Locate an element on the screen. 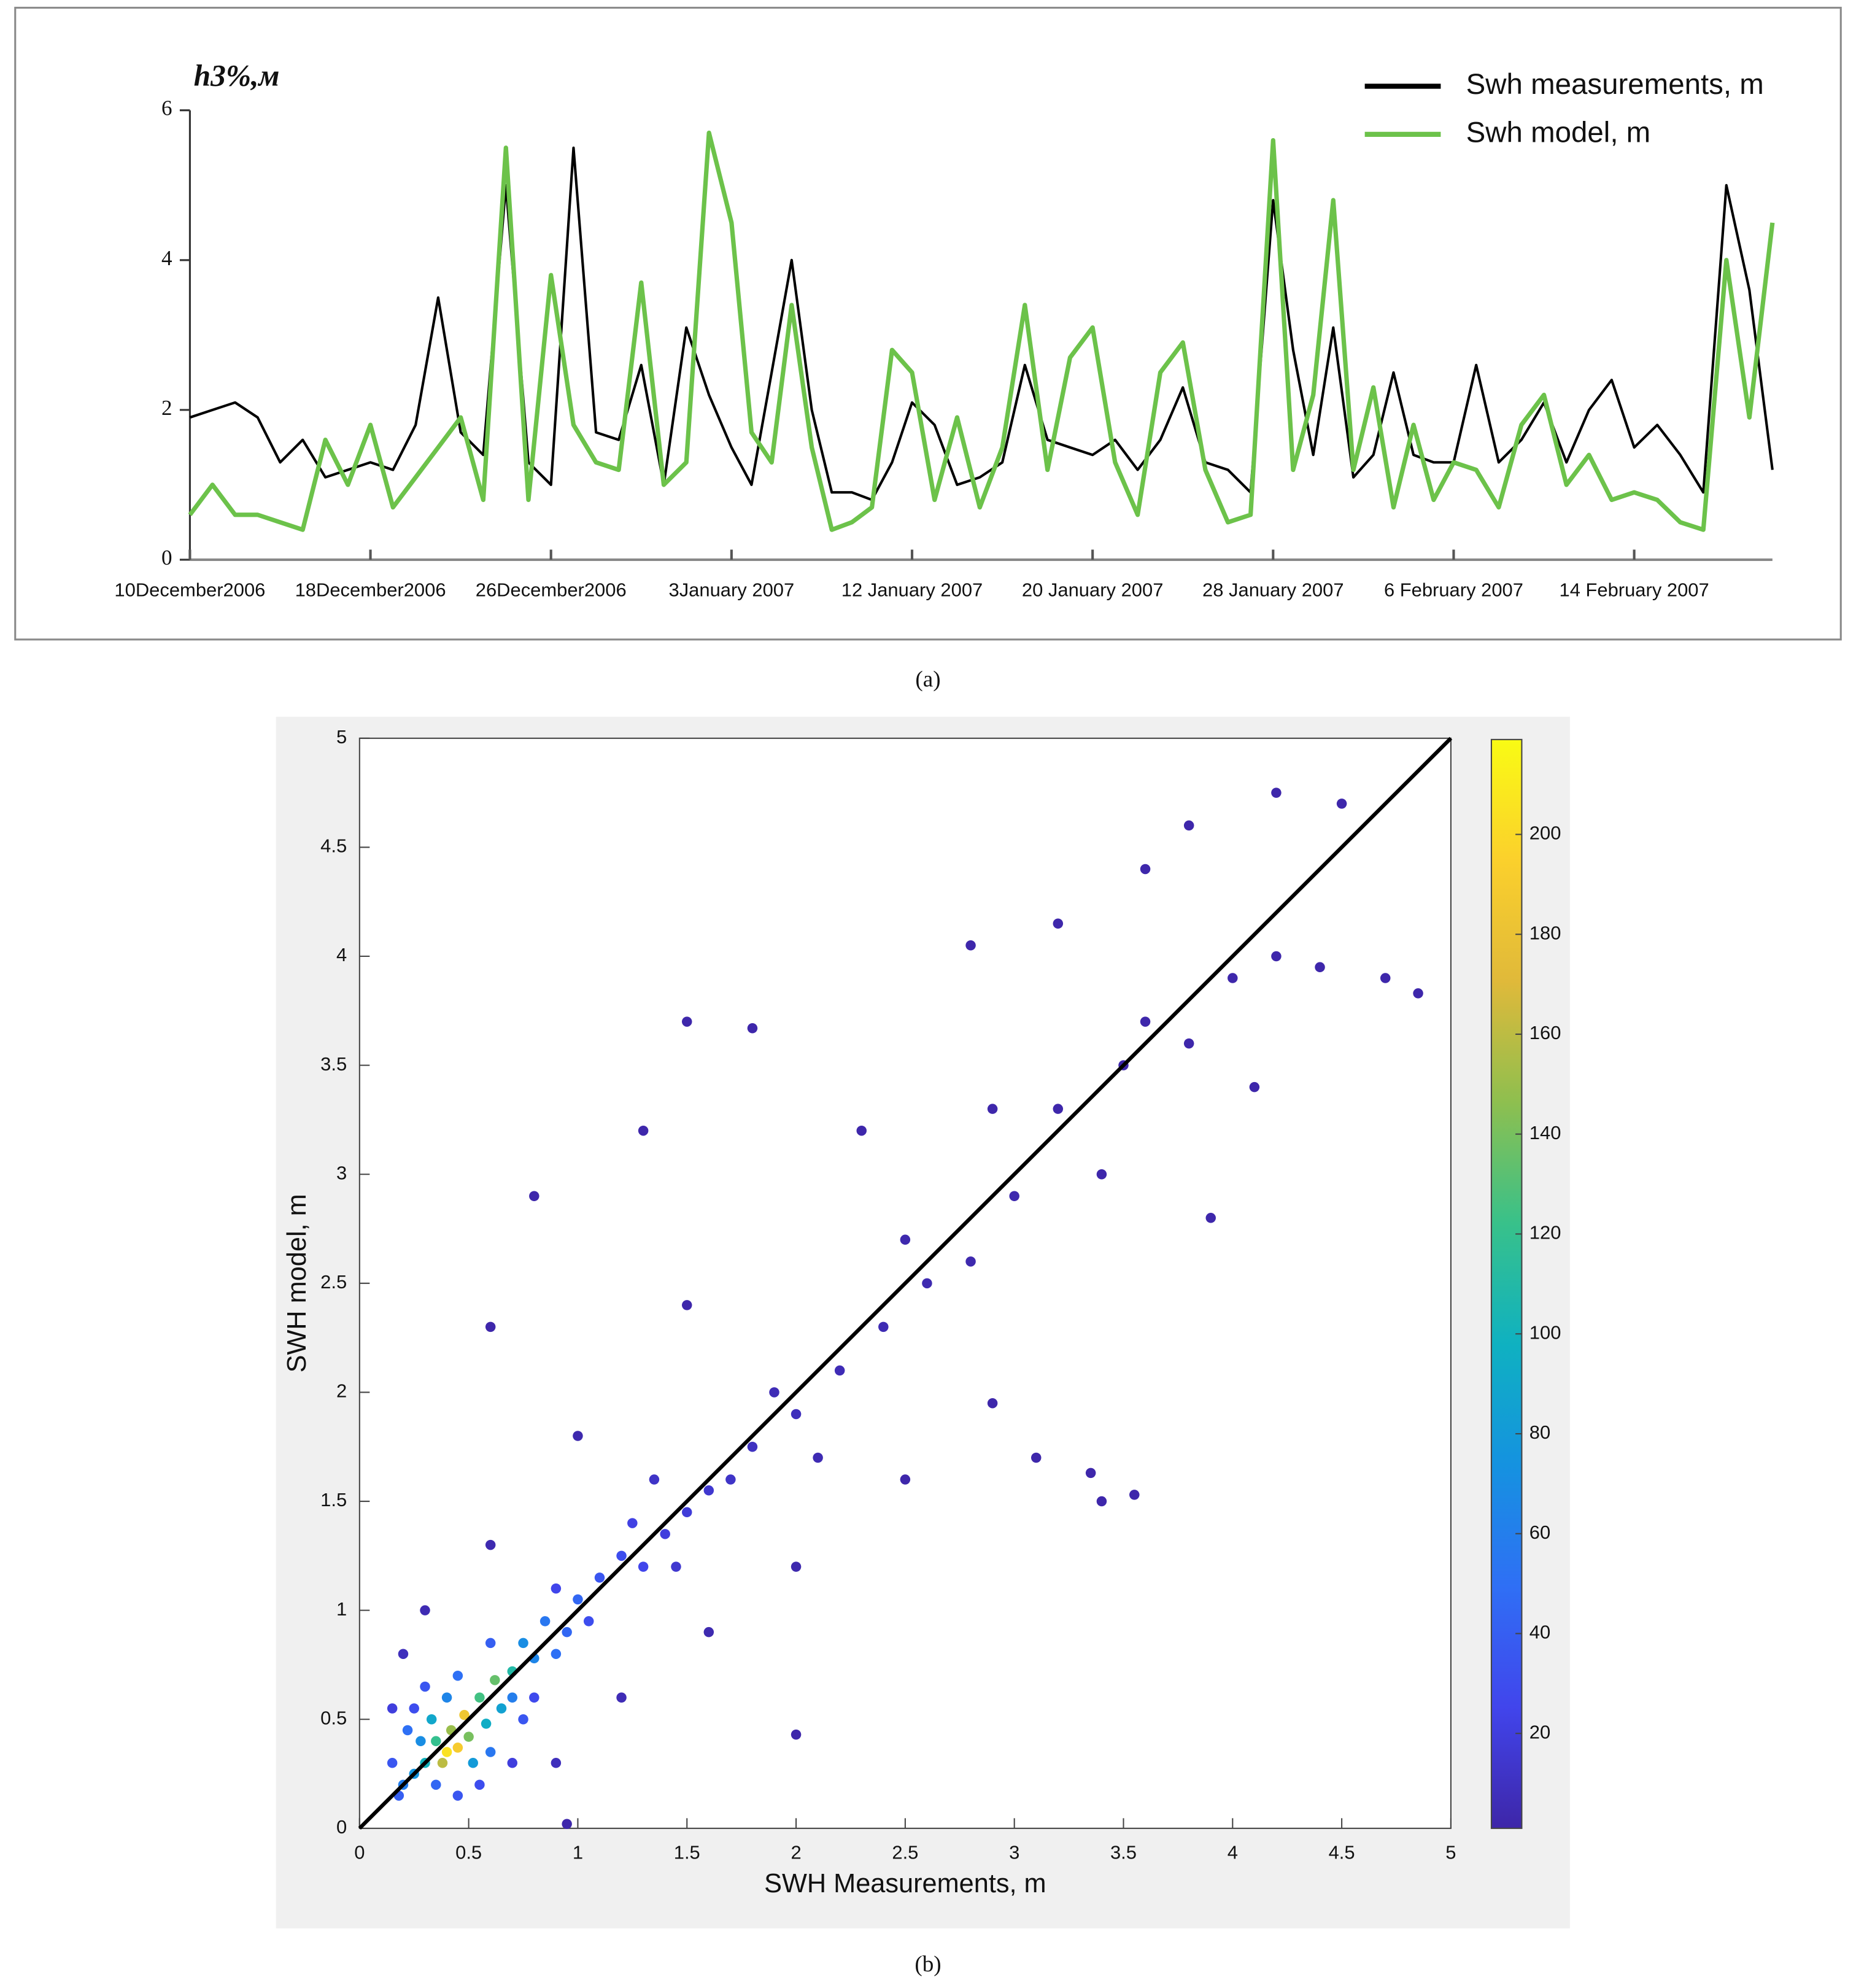 The width and height of the screenshot is (1856, 1988). y-tick-label: 1.5 is located at coordinates (333, 1499).